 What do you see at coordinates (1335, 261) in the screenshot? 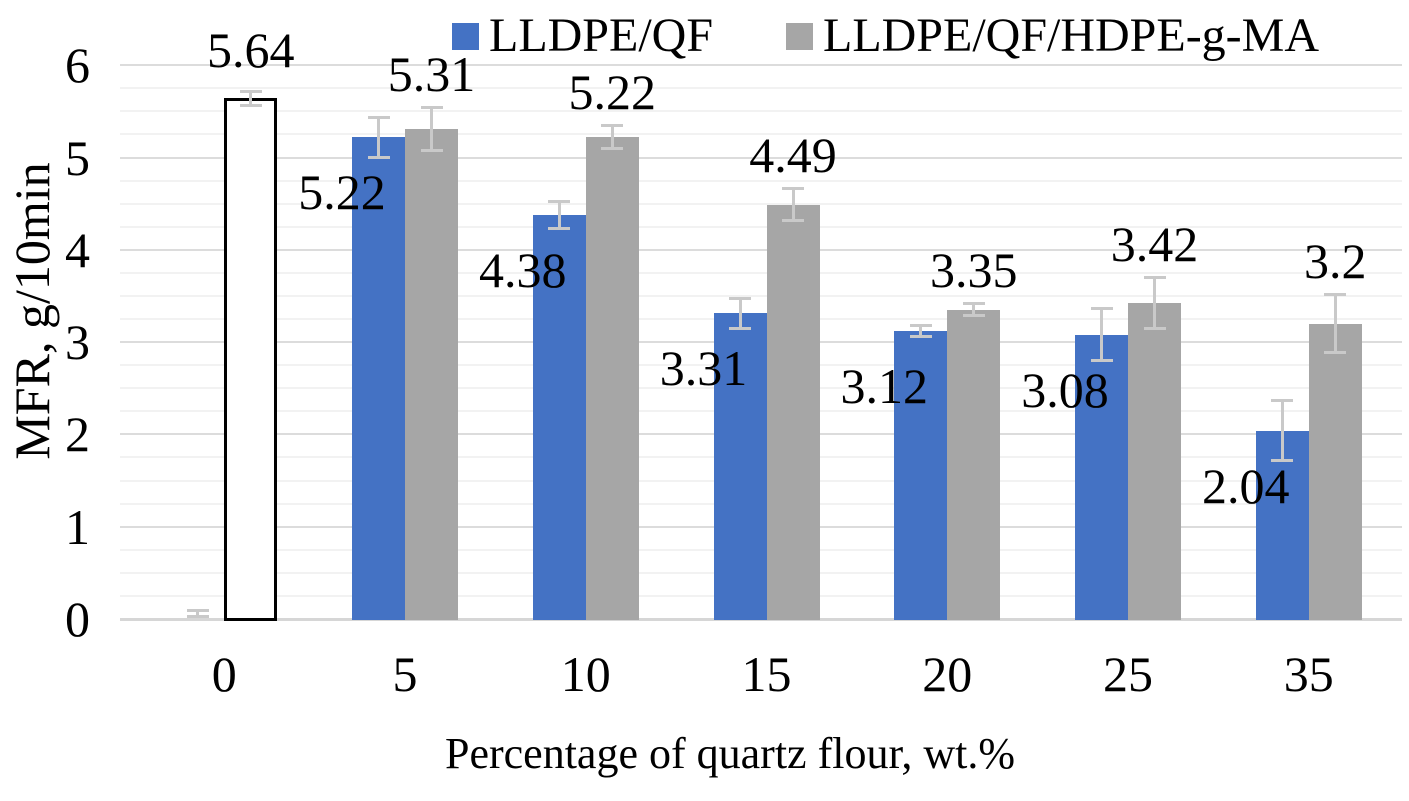
I see `data-label: 3.2` at bounding box center [1335, 261].